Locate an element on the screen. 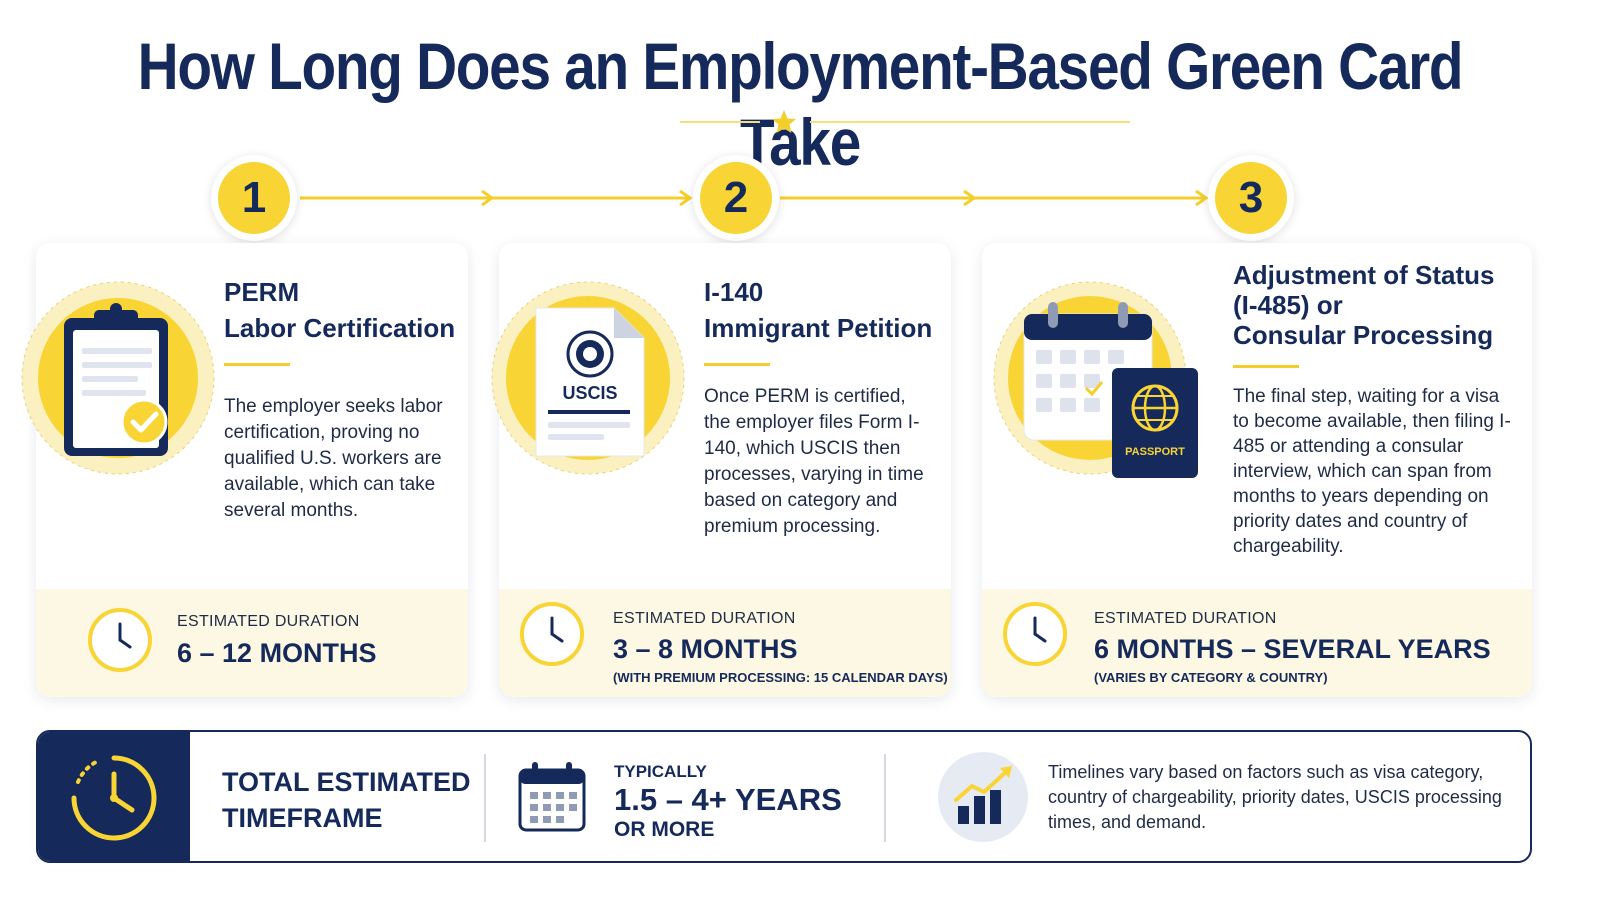 The width and height of the screenshot is (1600, 900). calendar-passport-icon: PASSPORT is located at coordinates (1095, 379).